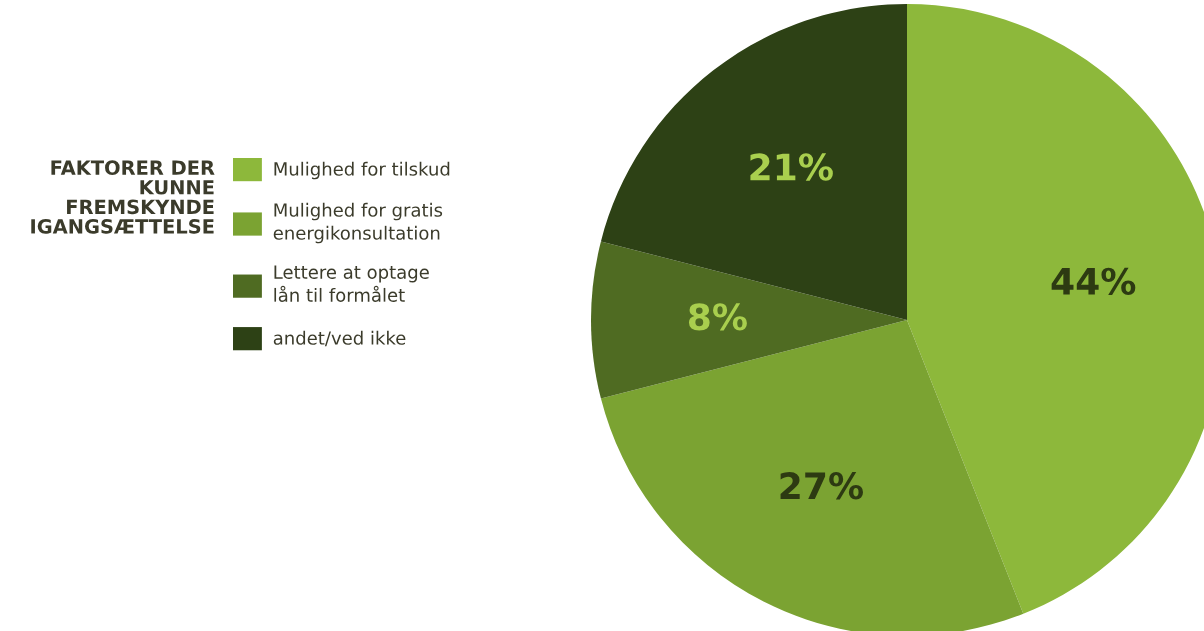 The height and width of the screenshot is (631, 1204). I want to click on data-label: 21%, so click(791, 167).